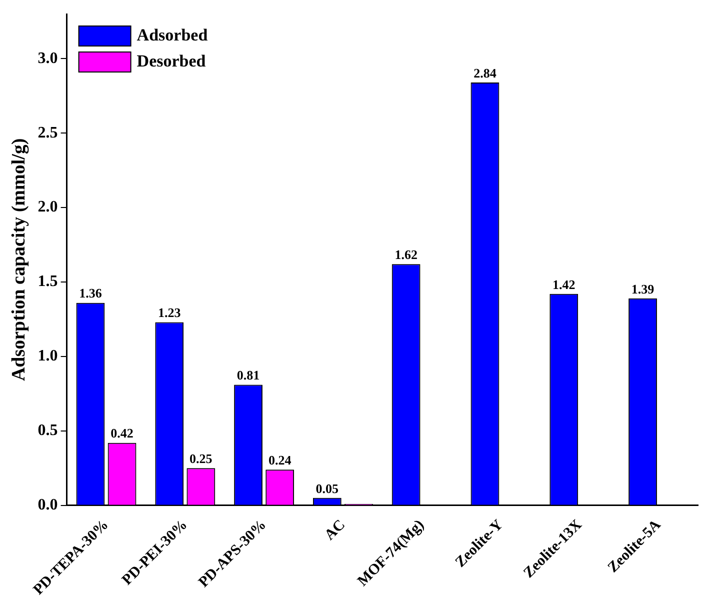 The image size is (706, 602). Describe the element at coordinates (201, 458) in the screenshot. I see `data-label: 0.25` at that location.